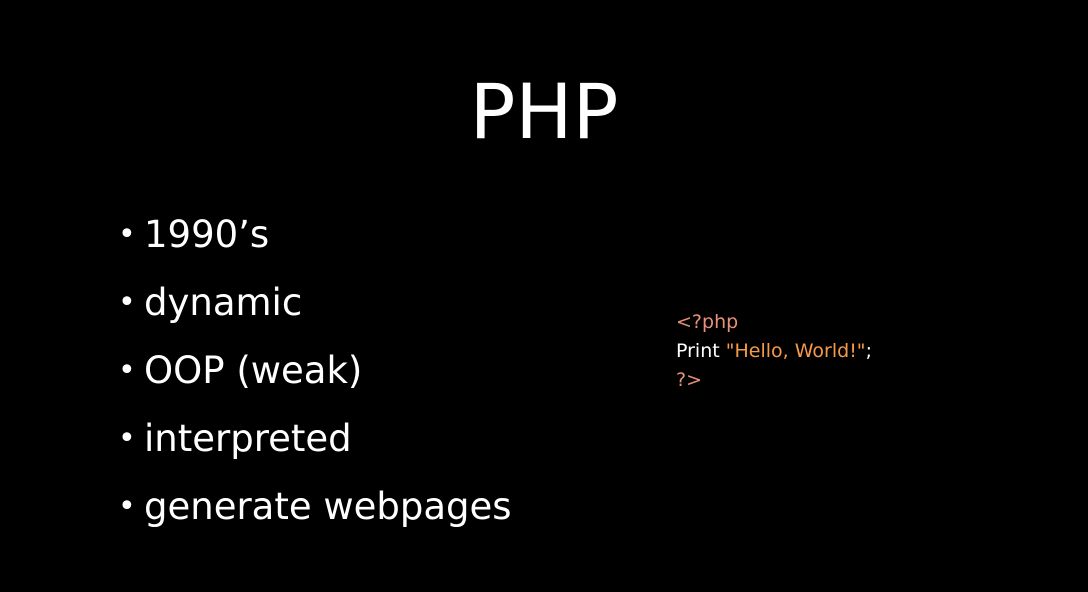 This screenshot has width=1088, height=592. Describe the element at coordinates (248, 438) in the screenshot. I see `bullet-text: interpreted` at that location.